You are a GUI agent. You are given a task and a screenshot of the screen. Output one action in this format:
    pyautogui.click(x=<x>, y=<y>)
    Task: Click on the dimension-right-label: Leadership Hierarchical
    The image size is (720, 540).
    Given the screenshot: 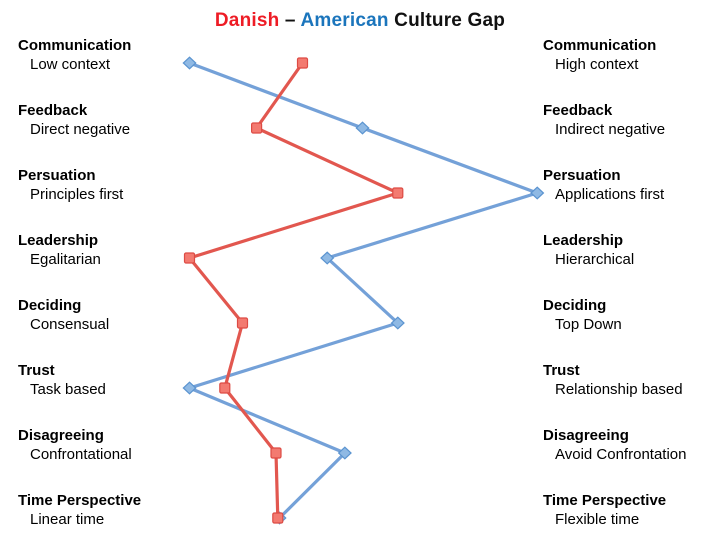 What is the action you would take?
    pyautogui.click(x=588, y=249)
    